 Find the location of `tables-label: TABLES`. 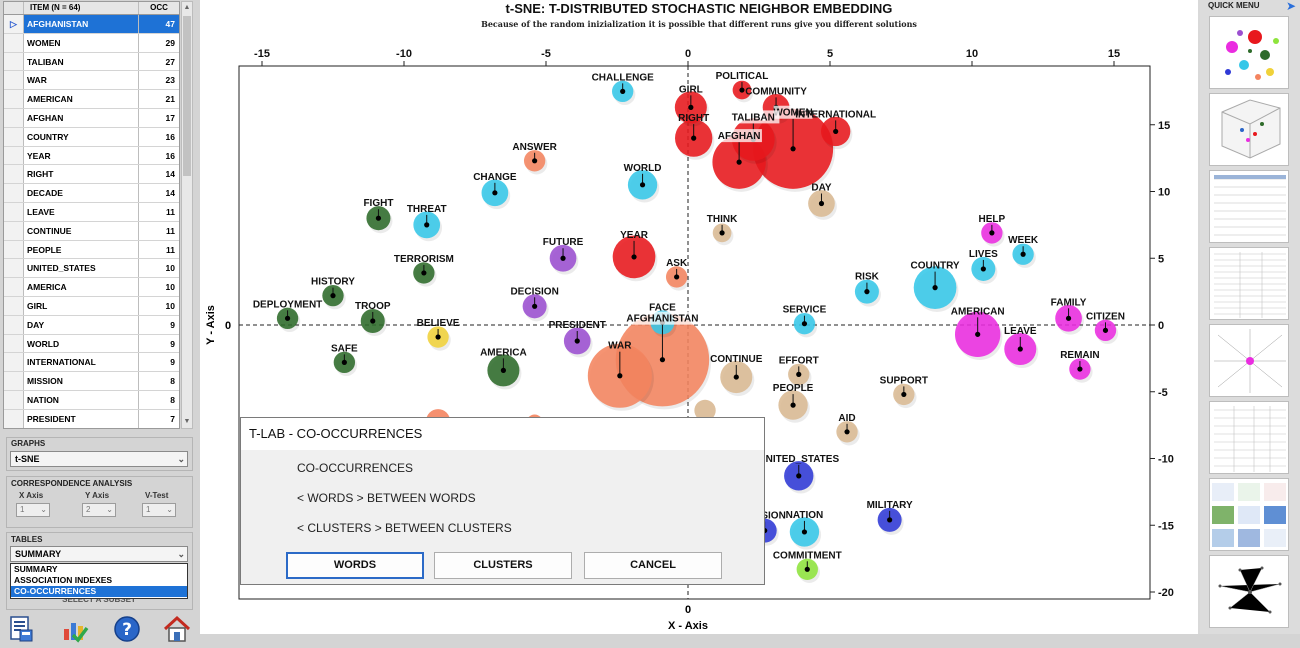

tables-label: TABLES is located at coordinates (27, 539).